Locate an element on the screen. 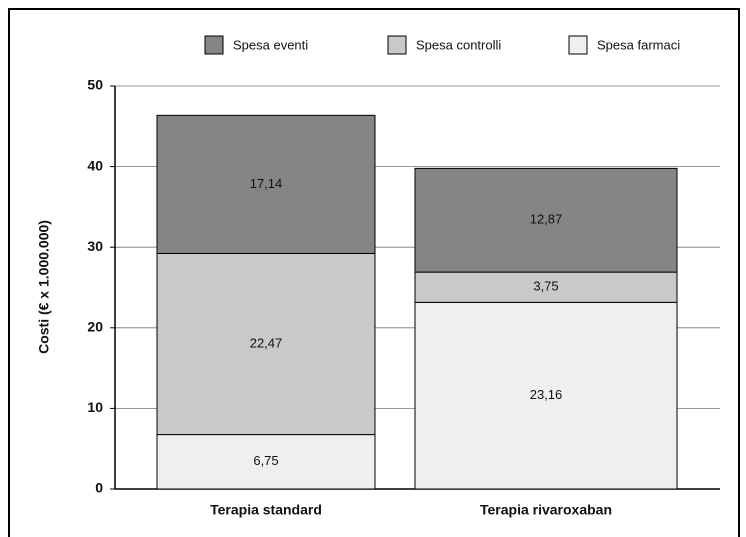  value-label: 17,14 is located at coordinates (266, 183).